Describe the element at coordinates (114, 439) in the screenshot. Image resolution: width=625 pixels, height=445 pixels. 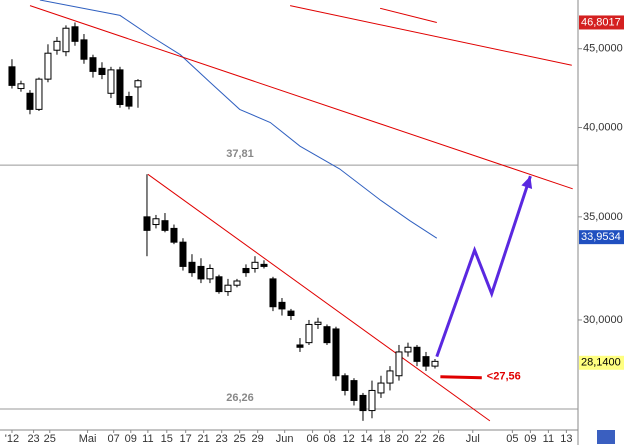
I see `x-tick-label: 07` at that location.